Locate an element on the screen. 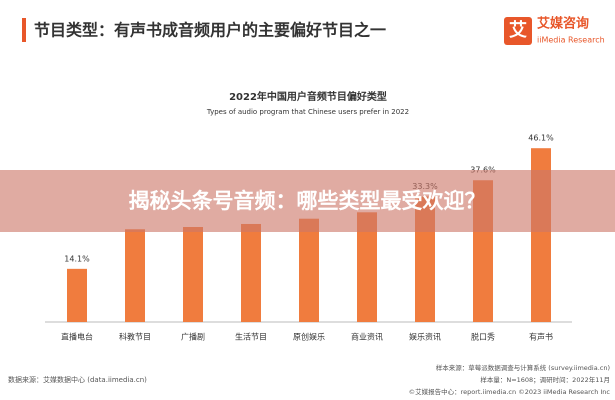 The image size is (615, 400). x-tick-label: 娱乐资讯 is located at coordinates (425, 337).